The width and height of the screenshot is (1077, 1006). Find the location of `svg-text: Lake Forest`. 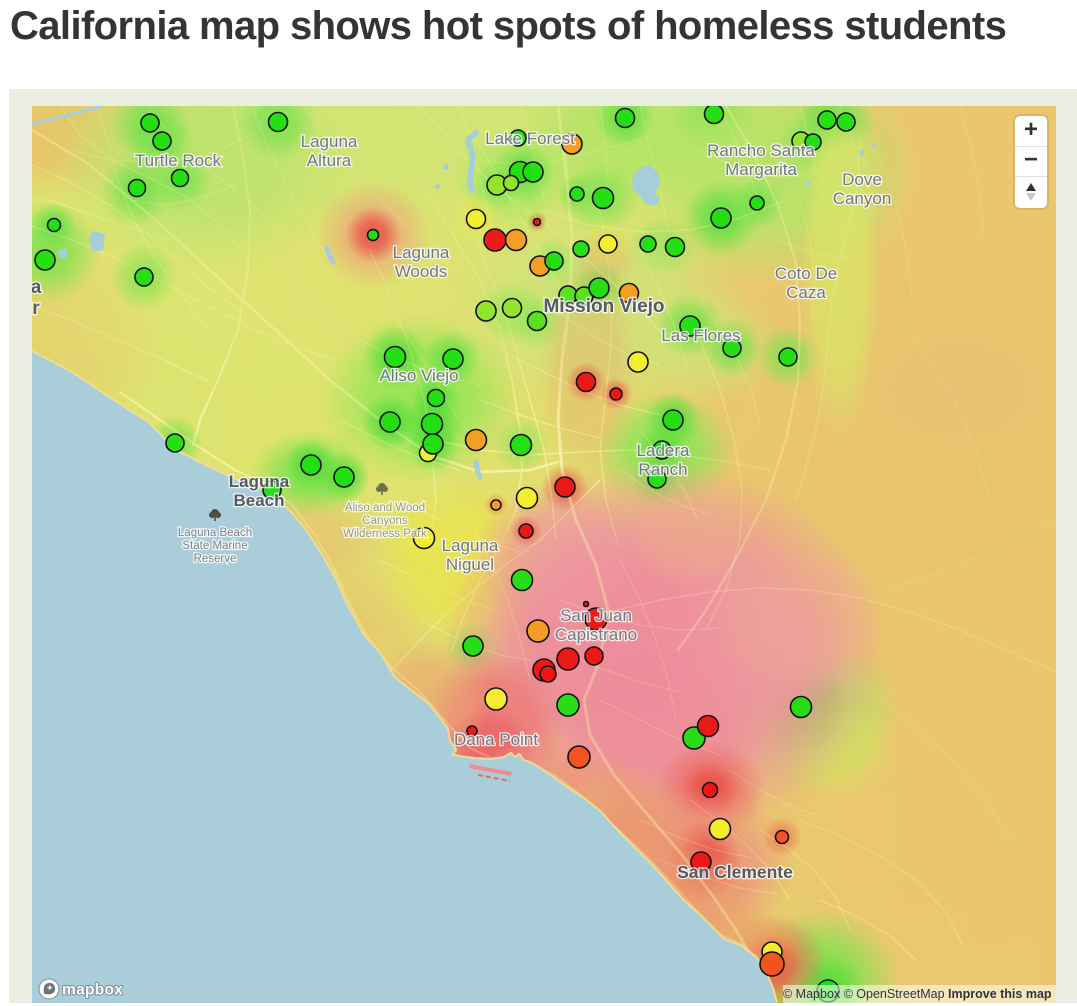

svg-text: Lake Forest is located at coordinates (530, 138).